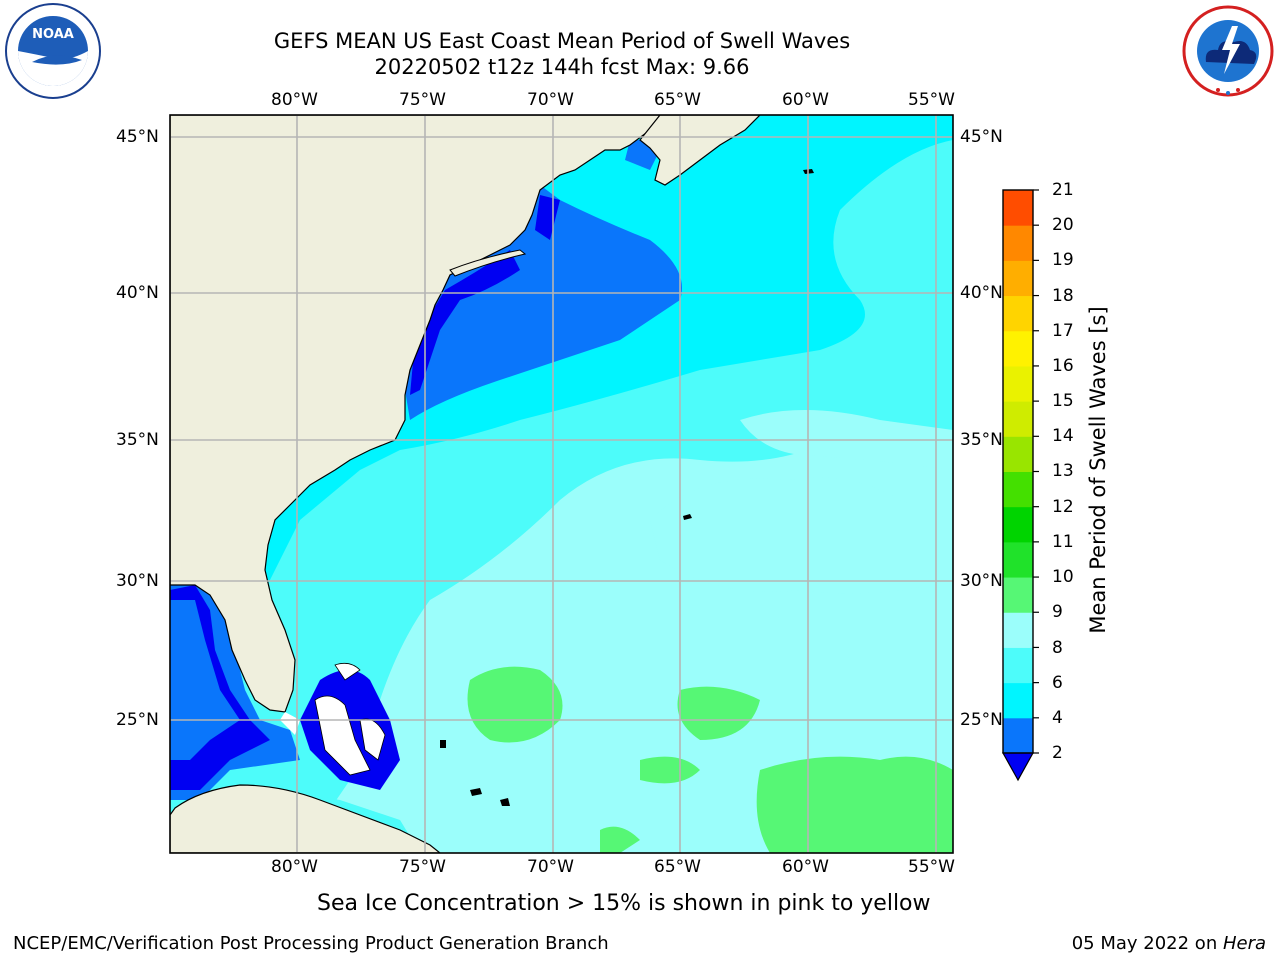 The height and width of the screenshot is (960, 1280). I want to click on footer-date: 05 May 2022 on Hera, so click(1169, 943).